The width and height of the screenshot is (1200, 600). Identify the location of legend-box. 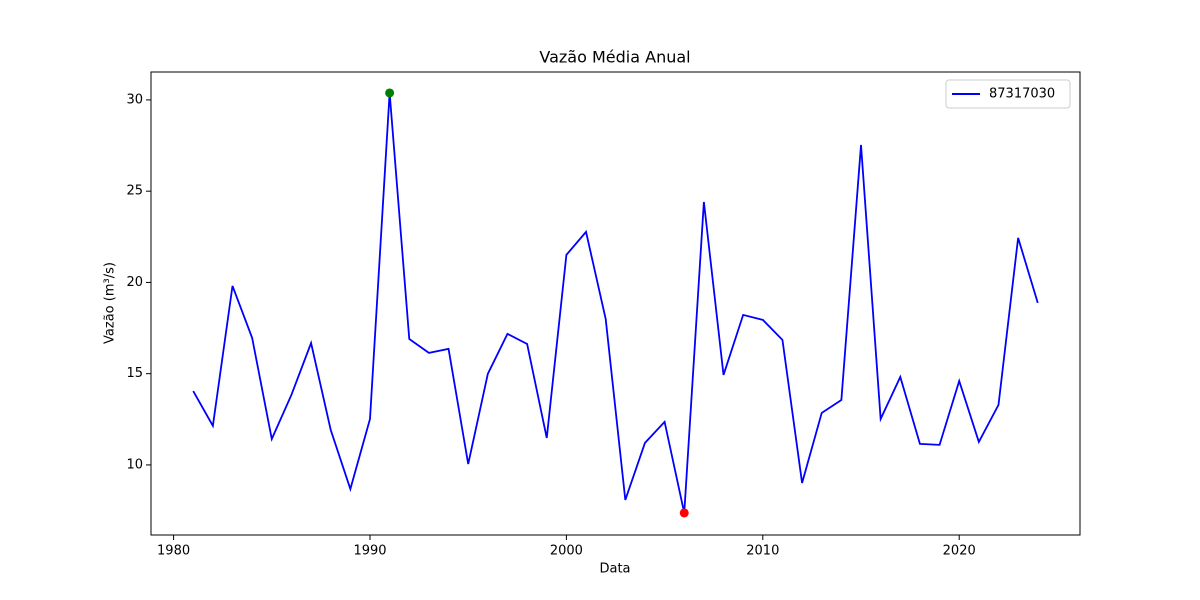
(1008, 94).